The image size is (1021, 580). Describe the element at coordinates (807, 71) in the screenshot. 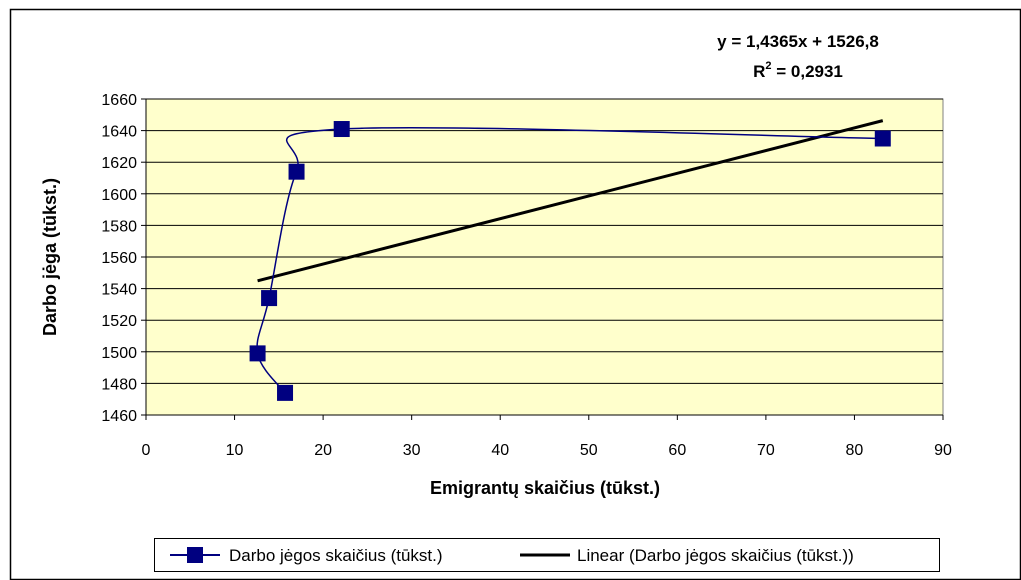

I see `r-squared-value: = 0,2931` at that location.